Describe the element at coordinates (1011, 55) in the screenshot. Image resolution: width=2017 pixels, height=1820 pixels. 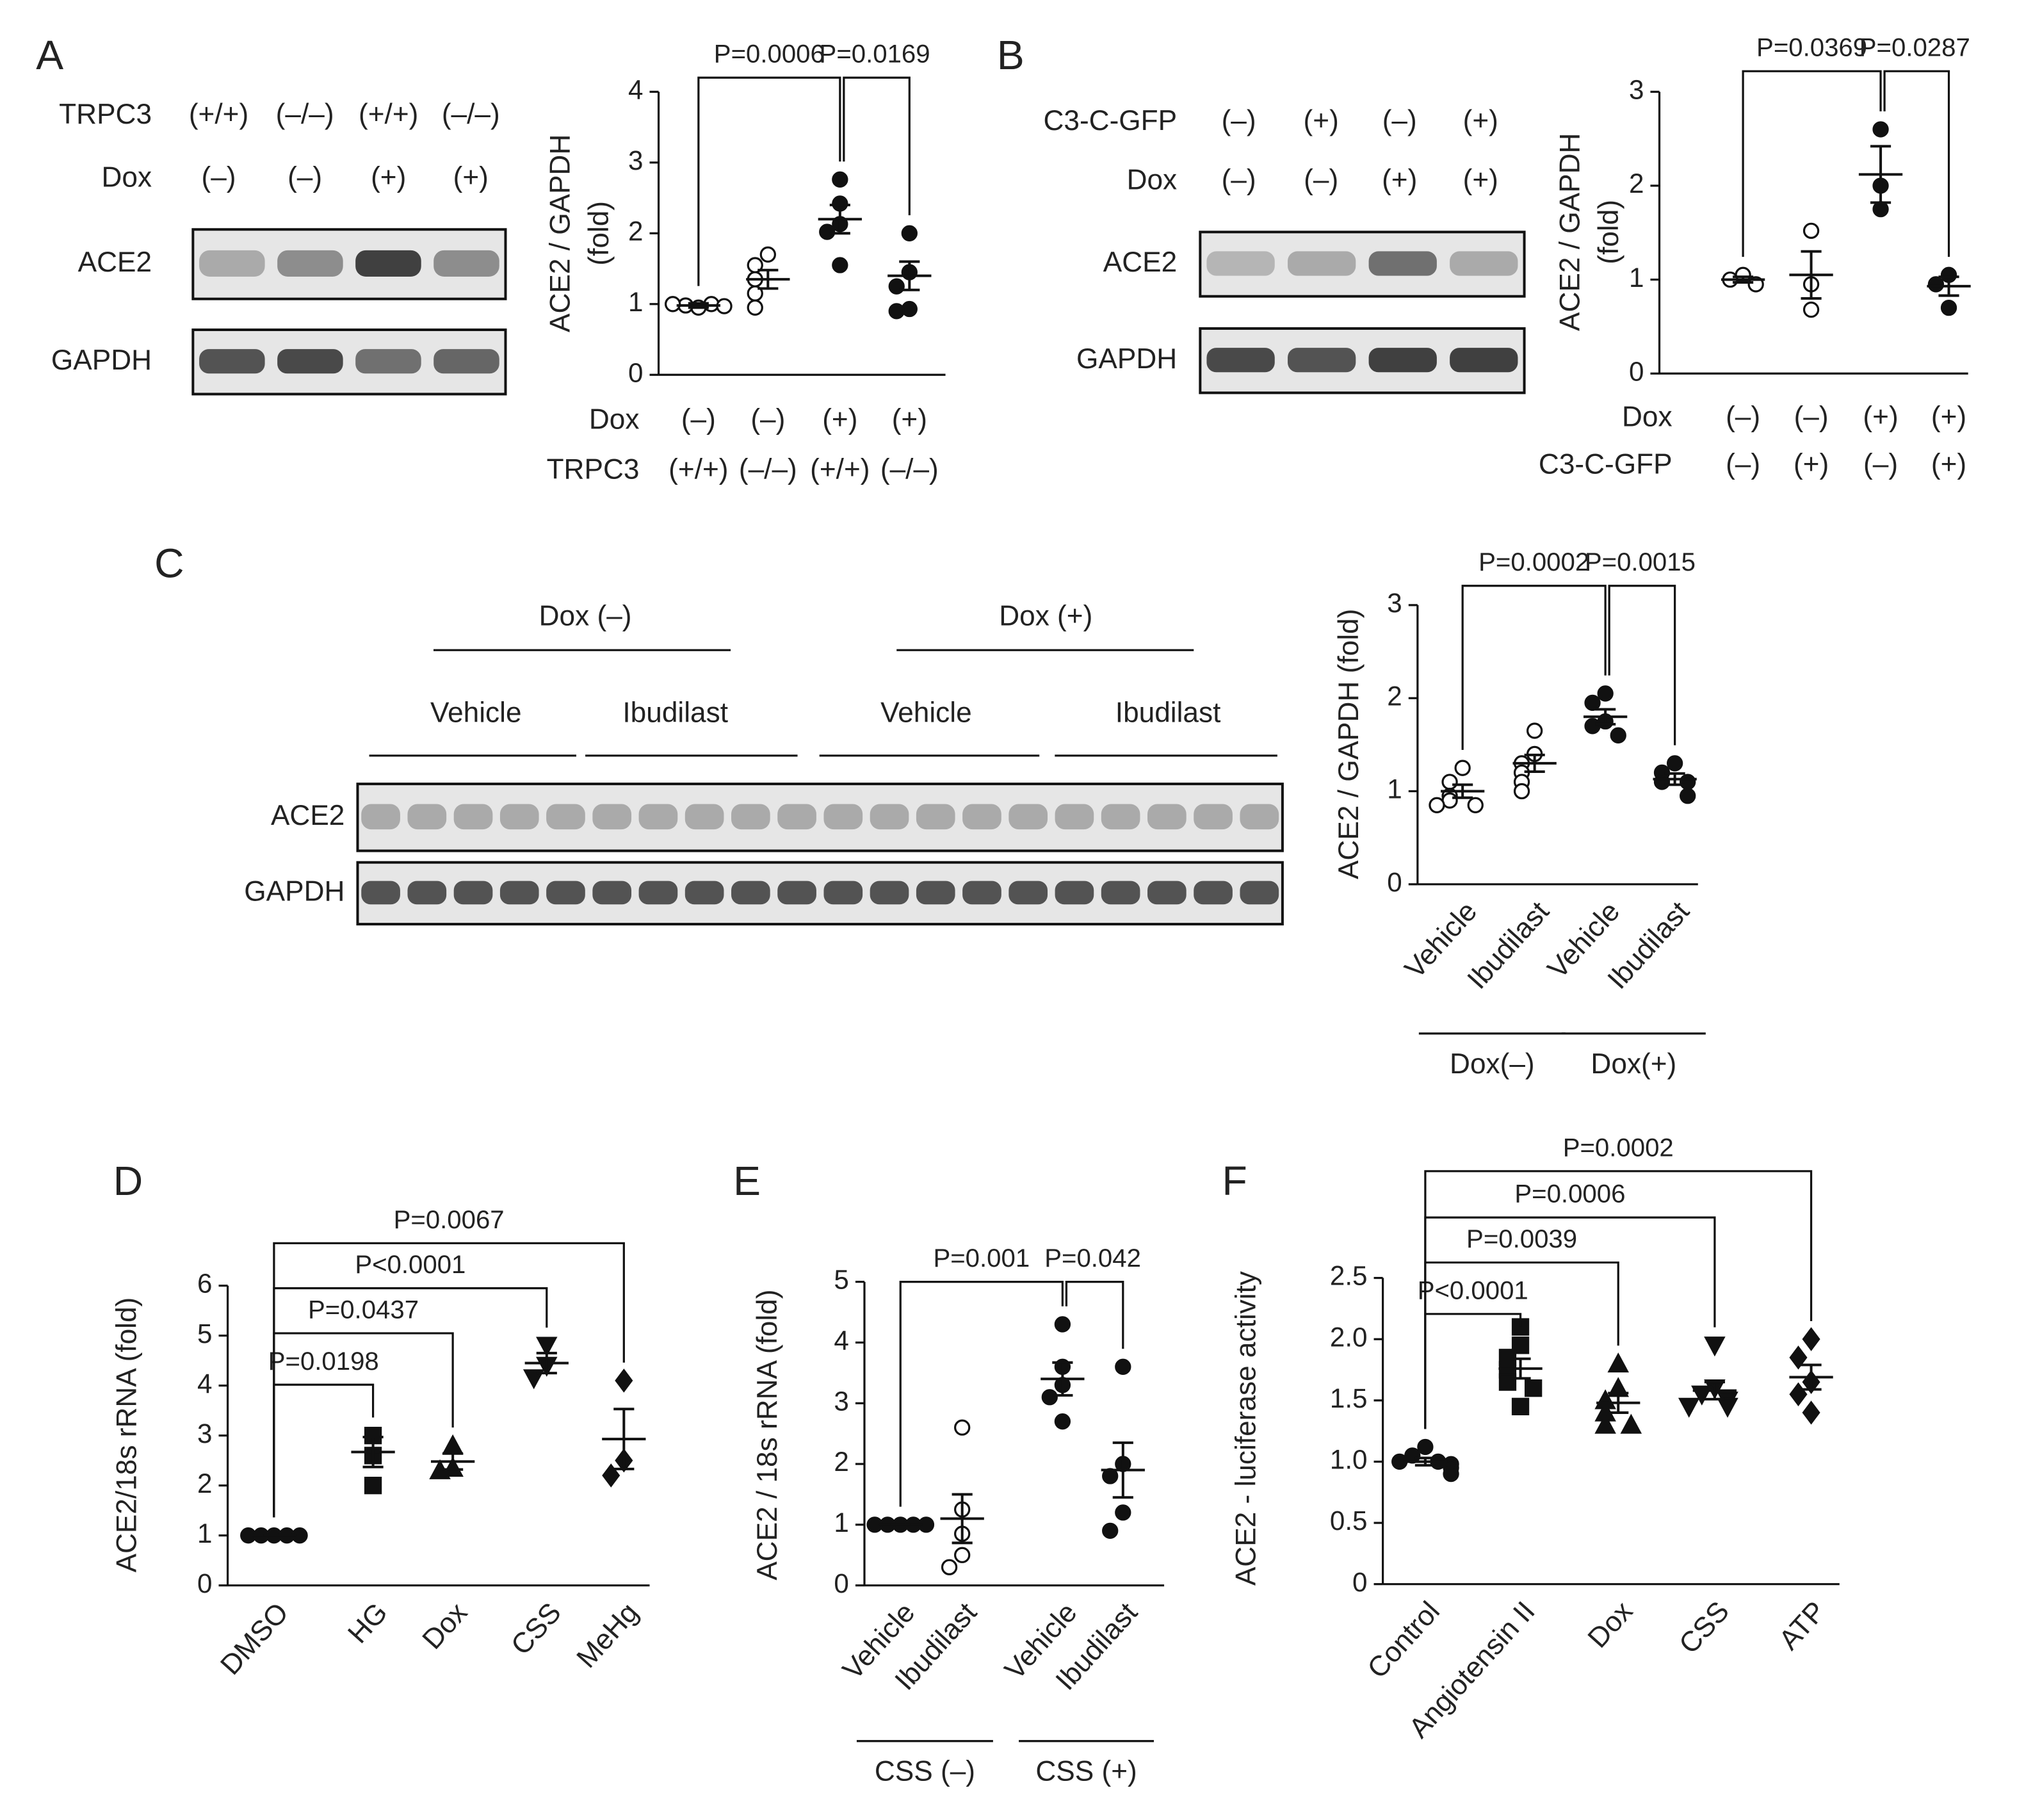
I see `panel-label: B` at that location.